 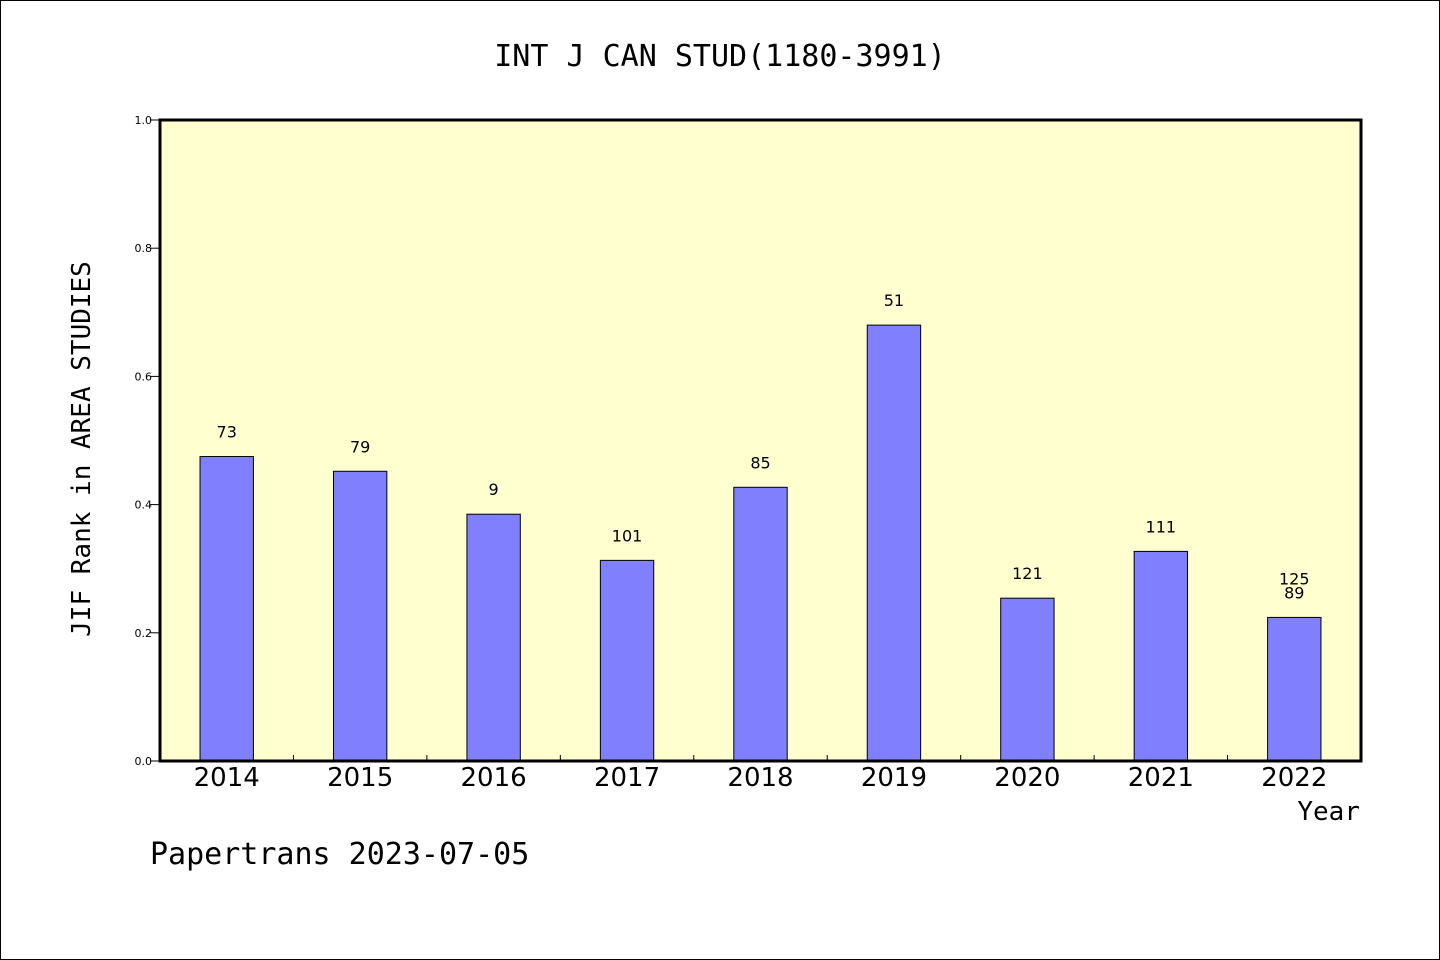 I want to click on data-label-2022: 89, so click(x=1294, y=592).